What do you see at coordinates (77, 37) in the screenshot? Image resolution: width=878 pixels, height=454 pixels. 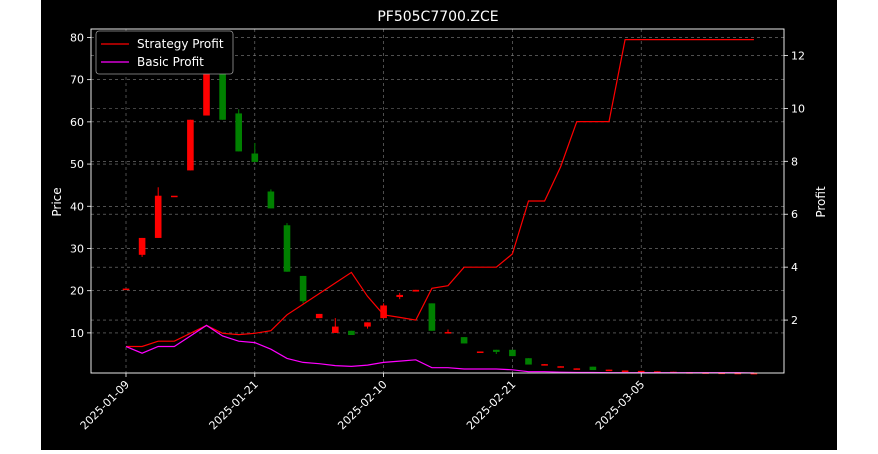 I see `y-tick-label-left: 80` at bounding box center [77, 37].